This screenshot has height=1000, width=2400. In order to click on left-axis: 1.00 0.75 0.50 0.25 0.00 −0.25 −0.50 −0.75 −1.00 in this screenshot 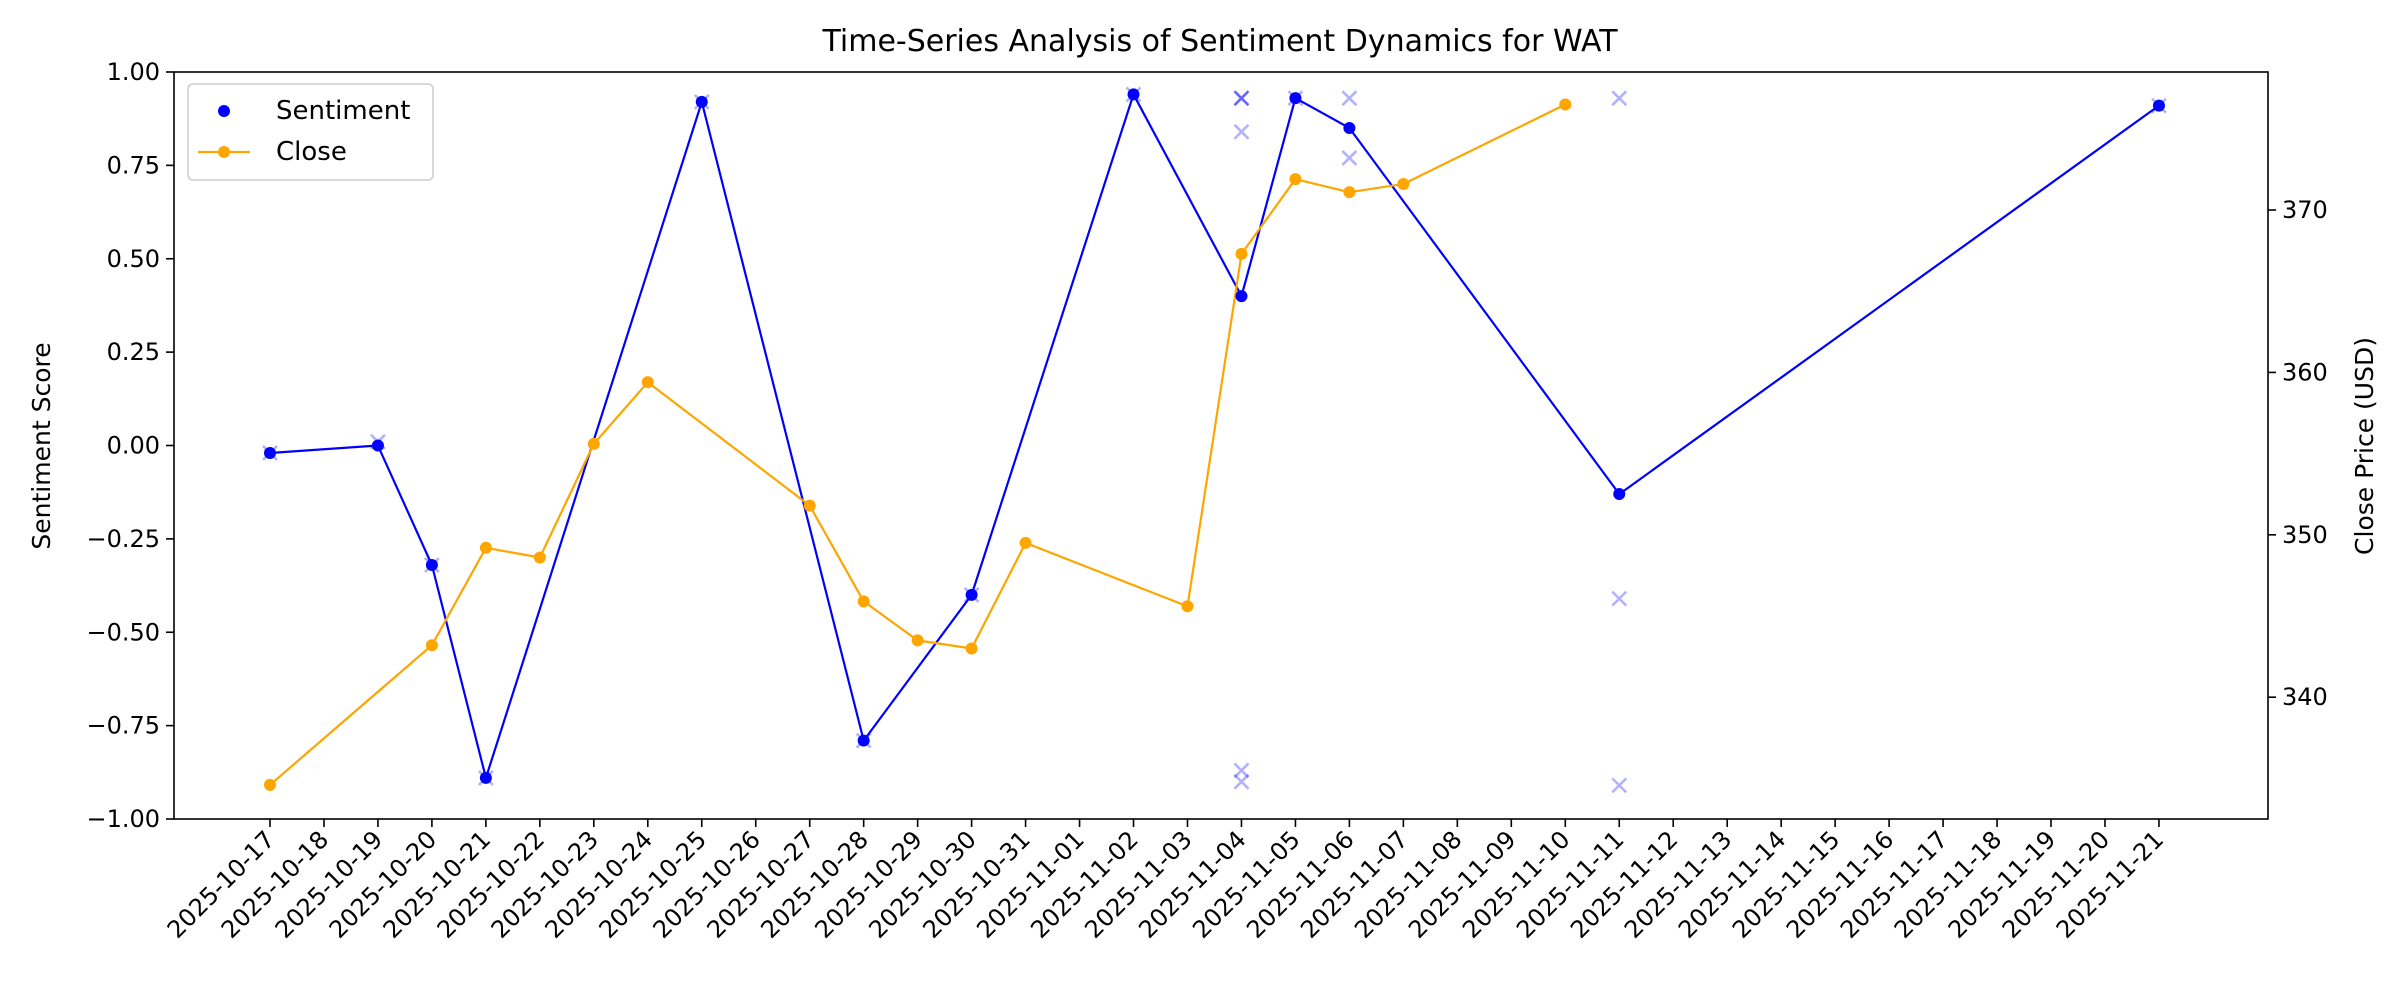, I will do `click(130, 445)`.